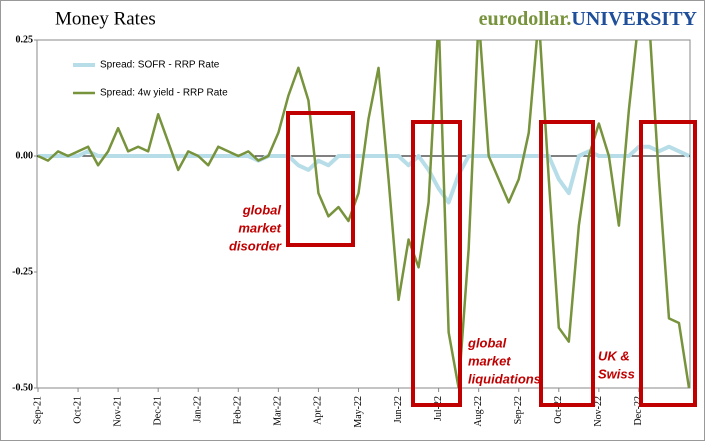 Image resolution: width=705 pixels, height=441 pixels. What do you see at coordinates (105, 18) in the screenshot?
I see `chart-title: Money Rates` at bounding box center [105, 18].